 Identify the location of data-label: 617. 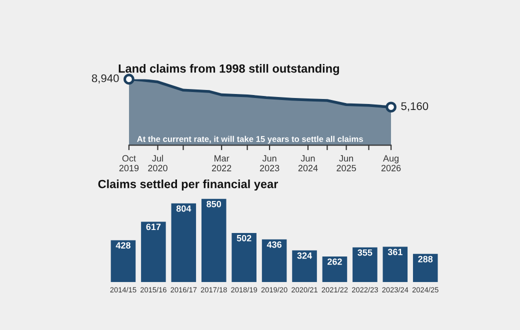
(153, 227).